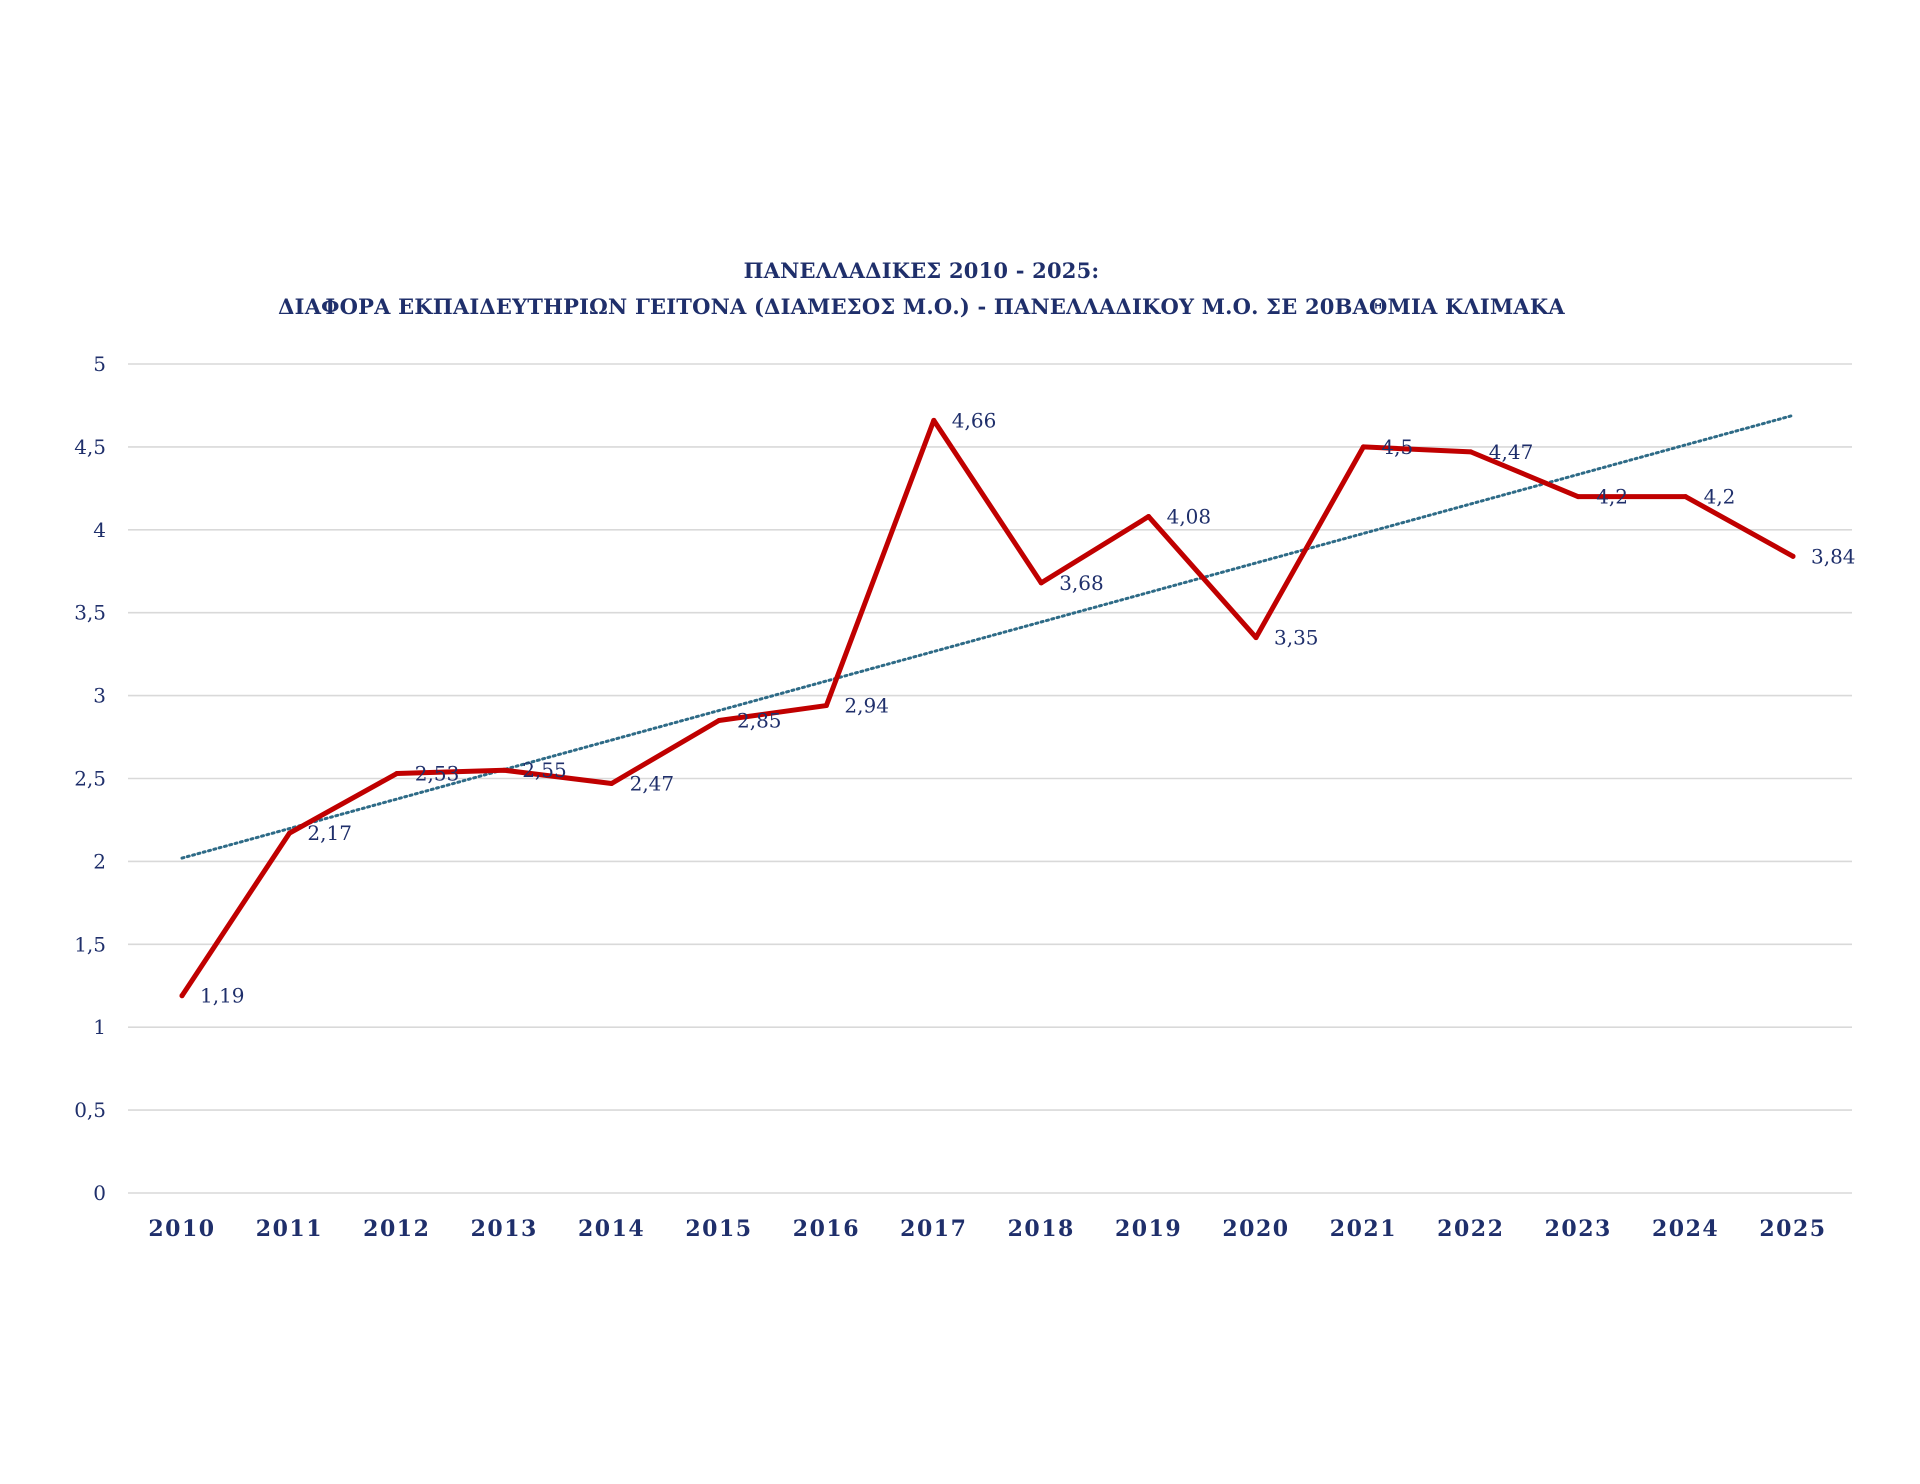  What do you see at coordinates (90, 613) in the screenshot?
I see `y-tick-label: 3,5` at bounding box center [90, 613].